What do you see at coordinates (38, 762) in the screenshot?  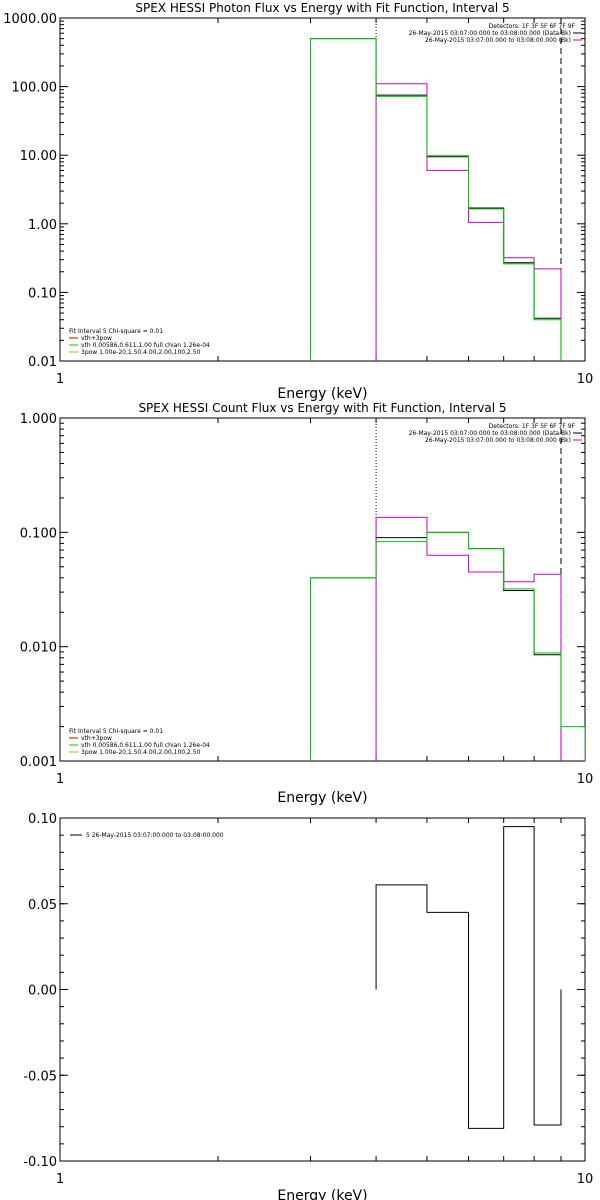 I see `count-ytick-label: 0.001` at bounding box center [38, 762].